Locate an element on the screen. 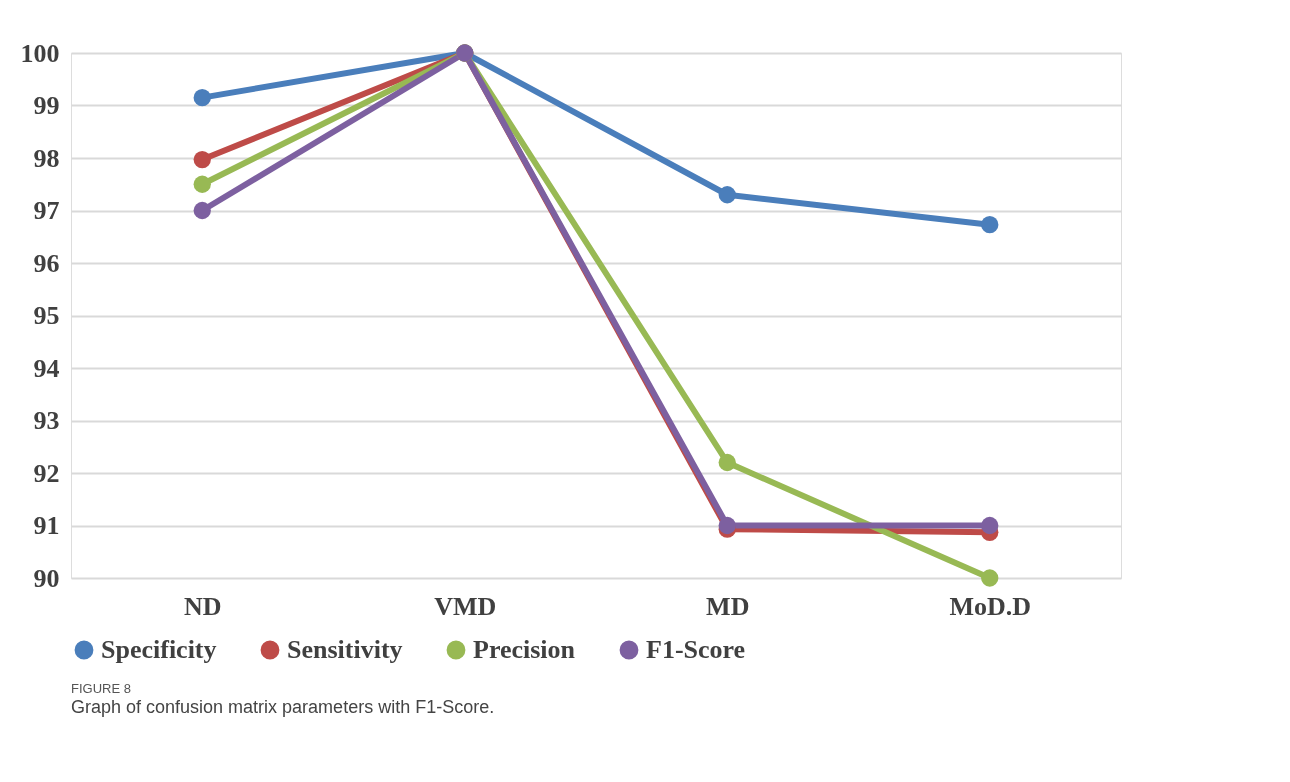  y-tick-label: 98 is located at coordinates (46, 158).